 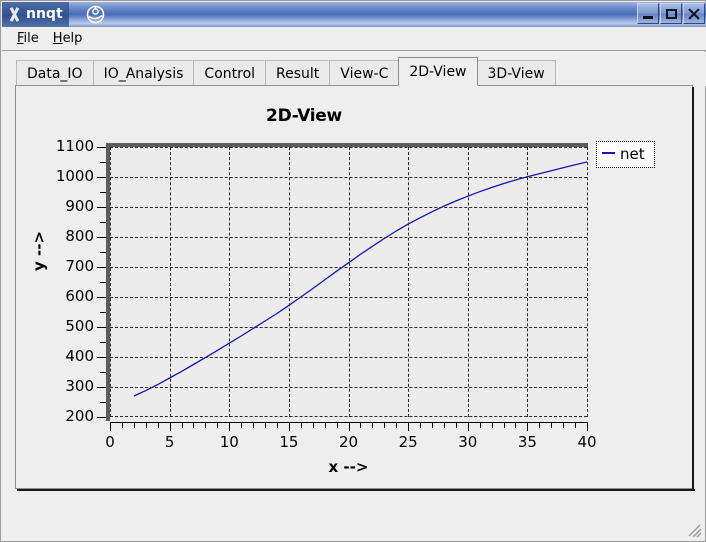 What do you see at coordinates (354, 39) in the screenshot?
I see `menu-bar: File Help` at bounding box center [354, 39].